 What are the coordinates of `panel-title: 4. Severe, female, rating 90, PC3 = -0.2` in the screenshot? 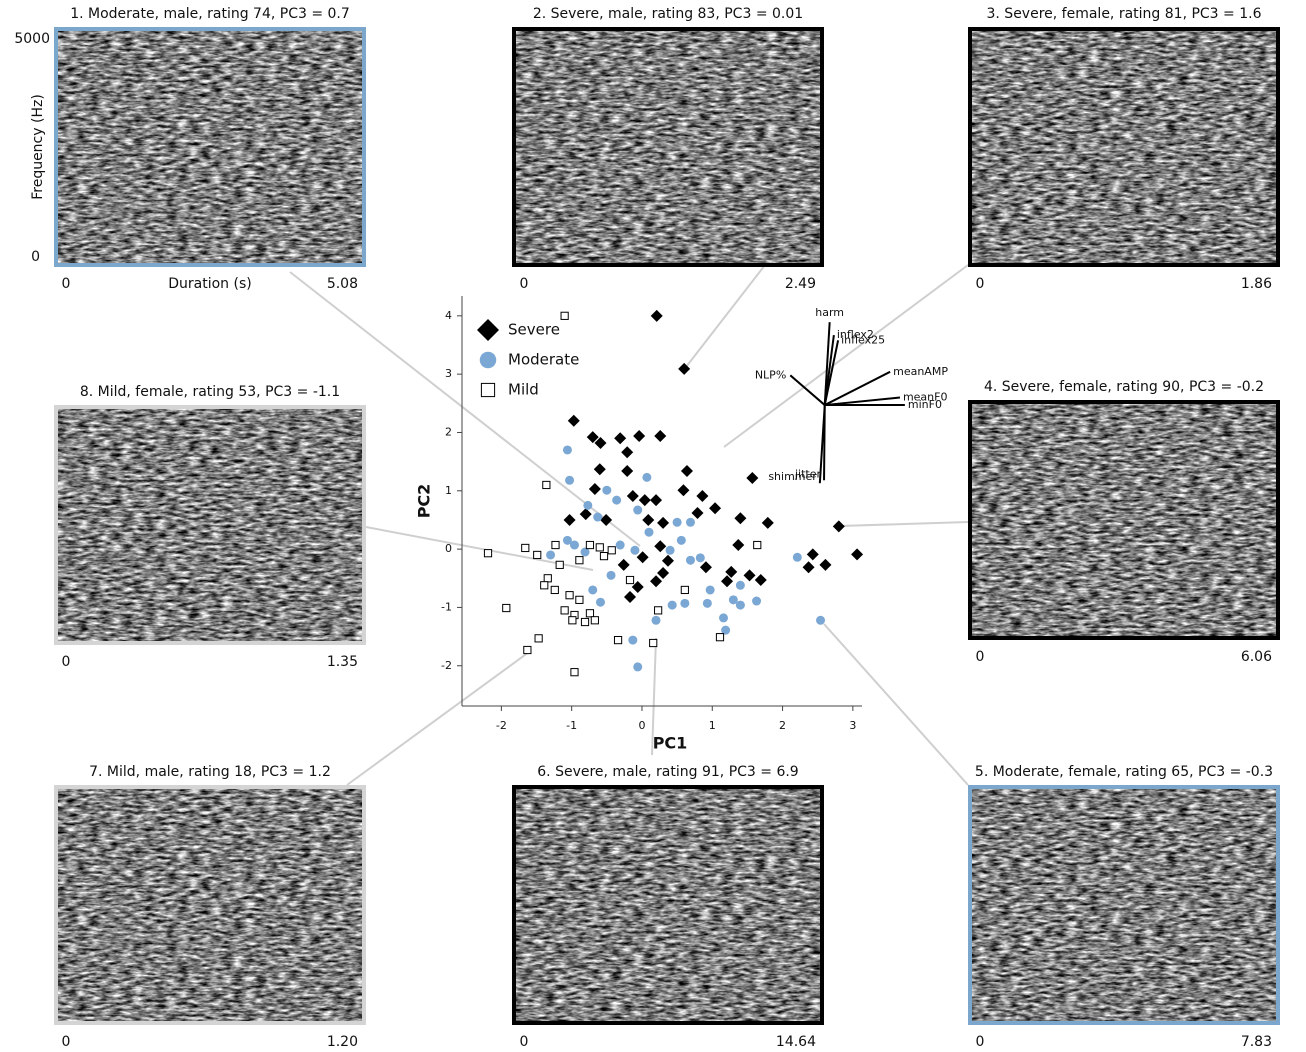 It's located at (1124, 387).